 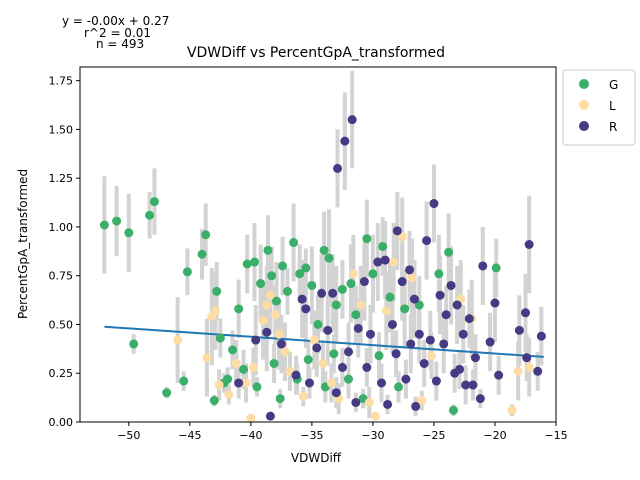 What do you see at coordinates (23, 244) in the screenshot?
I see `y-axis-label: PercentGpA_transformed` at bounding box center [23, 244].